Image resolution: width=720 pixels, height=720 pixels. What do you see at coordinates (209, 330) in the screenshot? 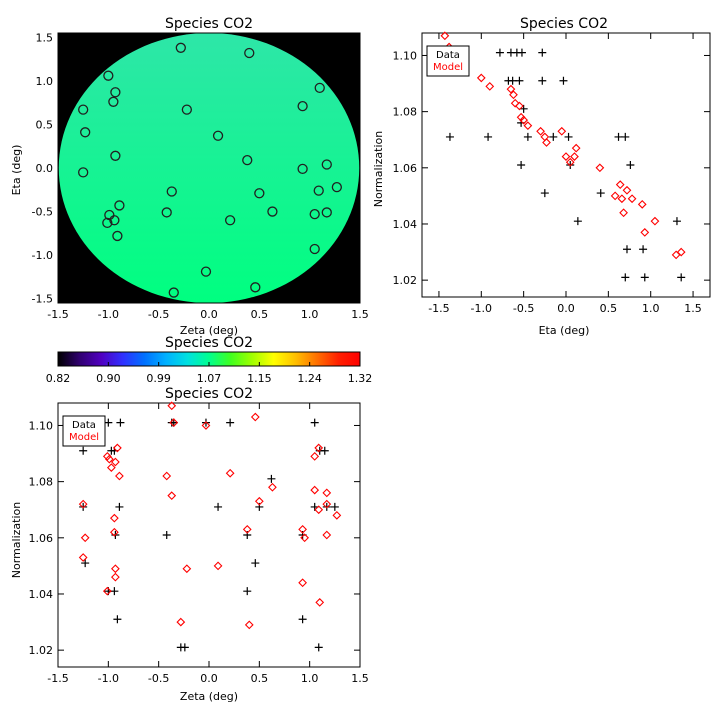
I see `map-xlabel: Zeta (deg)` at bounding box center [209, 330].